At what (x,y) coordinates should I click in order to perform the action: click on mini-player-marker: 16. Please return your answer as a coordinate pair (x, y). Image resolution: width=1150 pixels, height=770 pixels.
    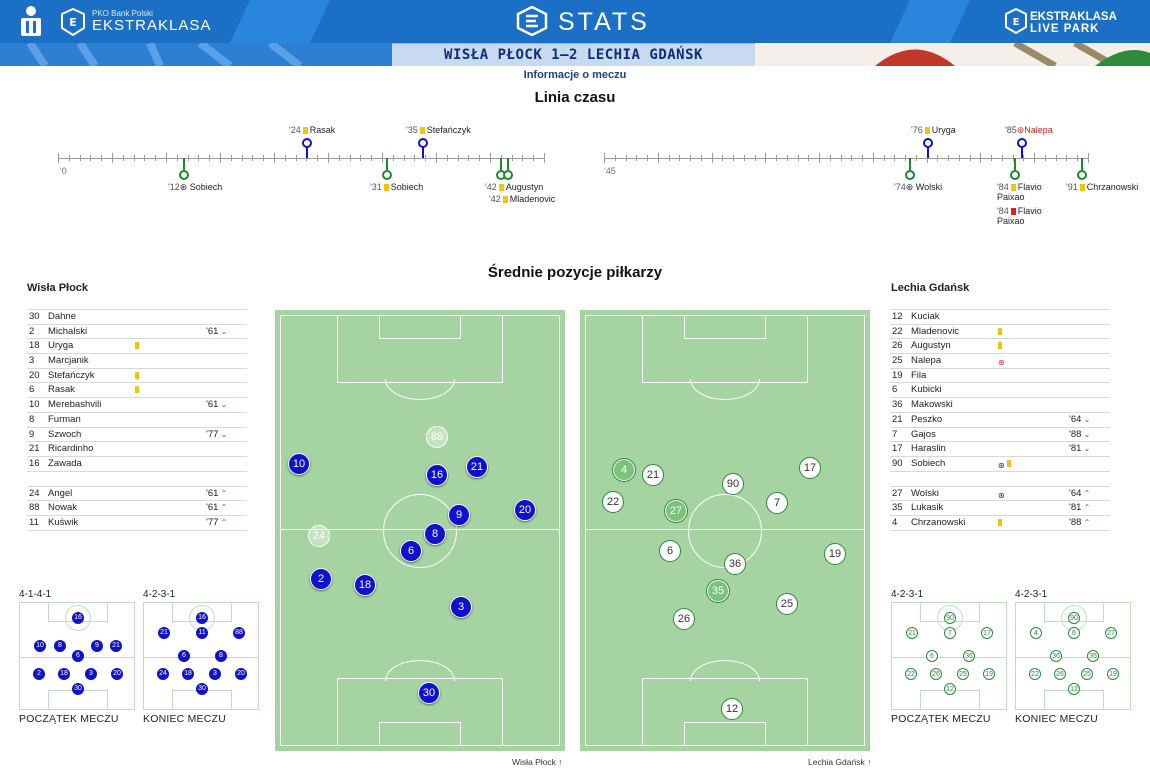
    Looking at the image, I should click on (78, 618).